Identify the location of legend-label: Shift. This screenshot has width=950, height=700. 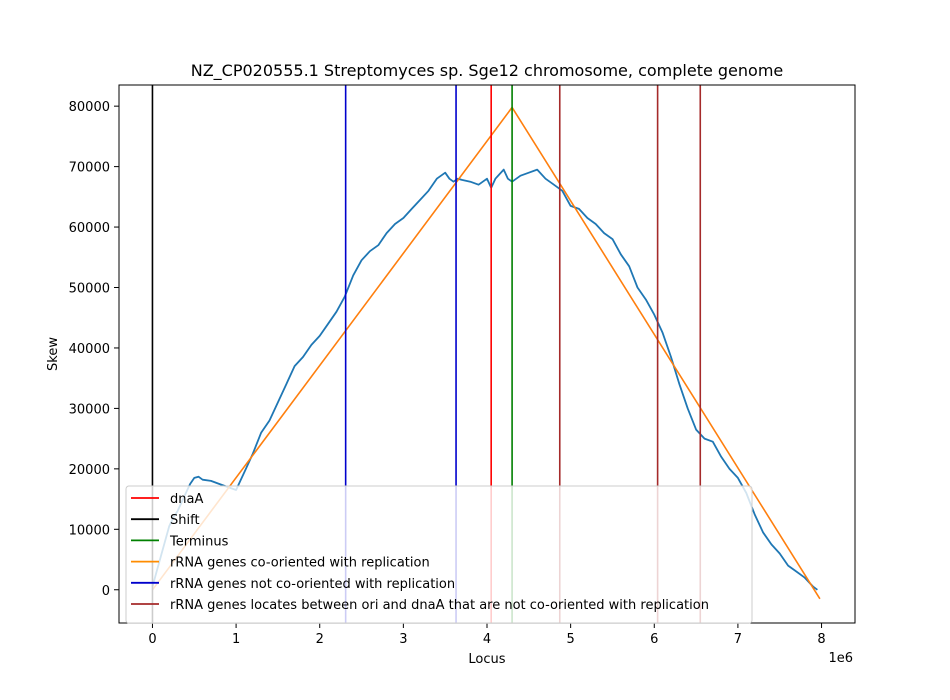
(185, 520).